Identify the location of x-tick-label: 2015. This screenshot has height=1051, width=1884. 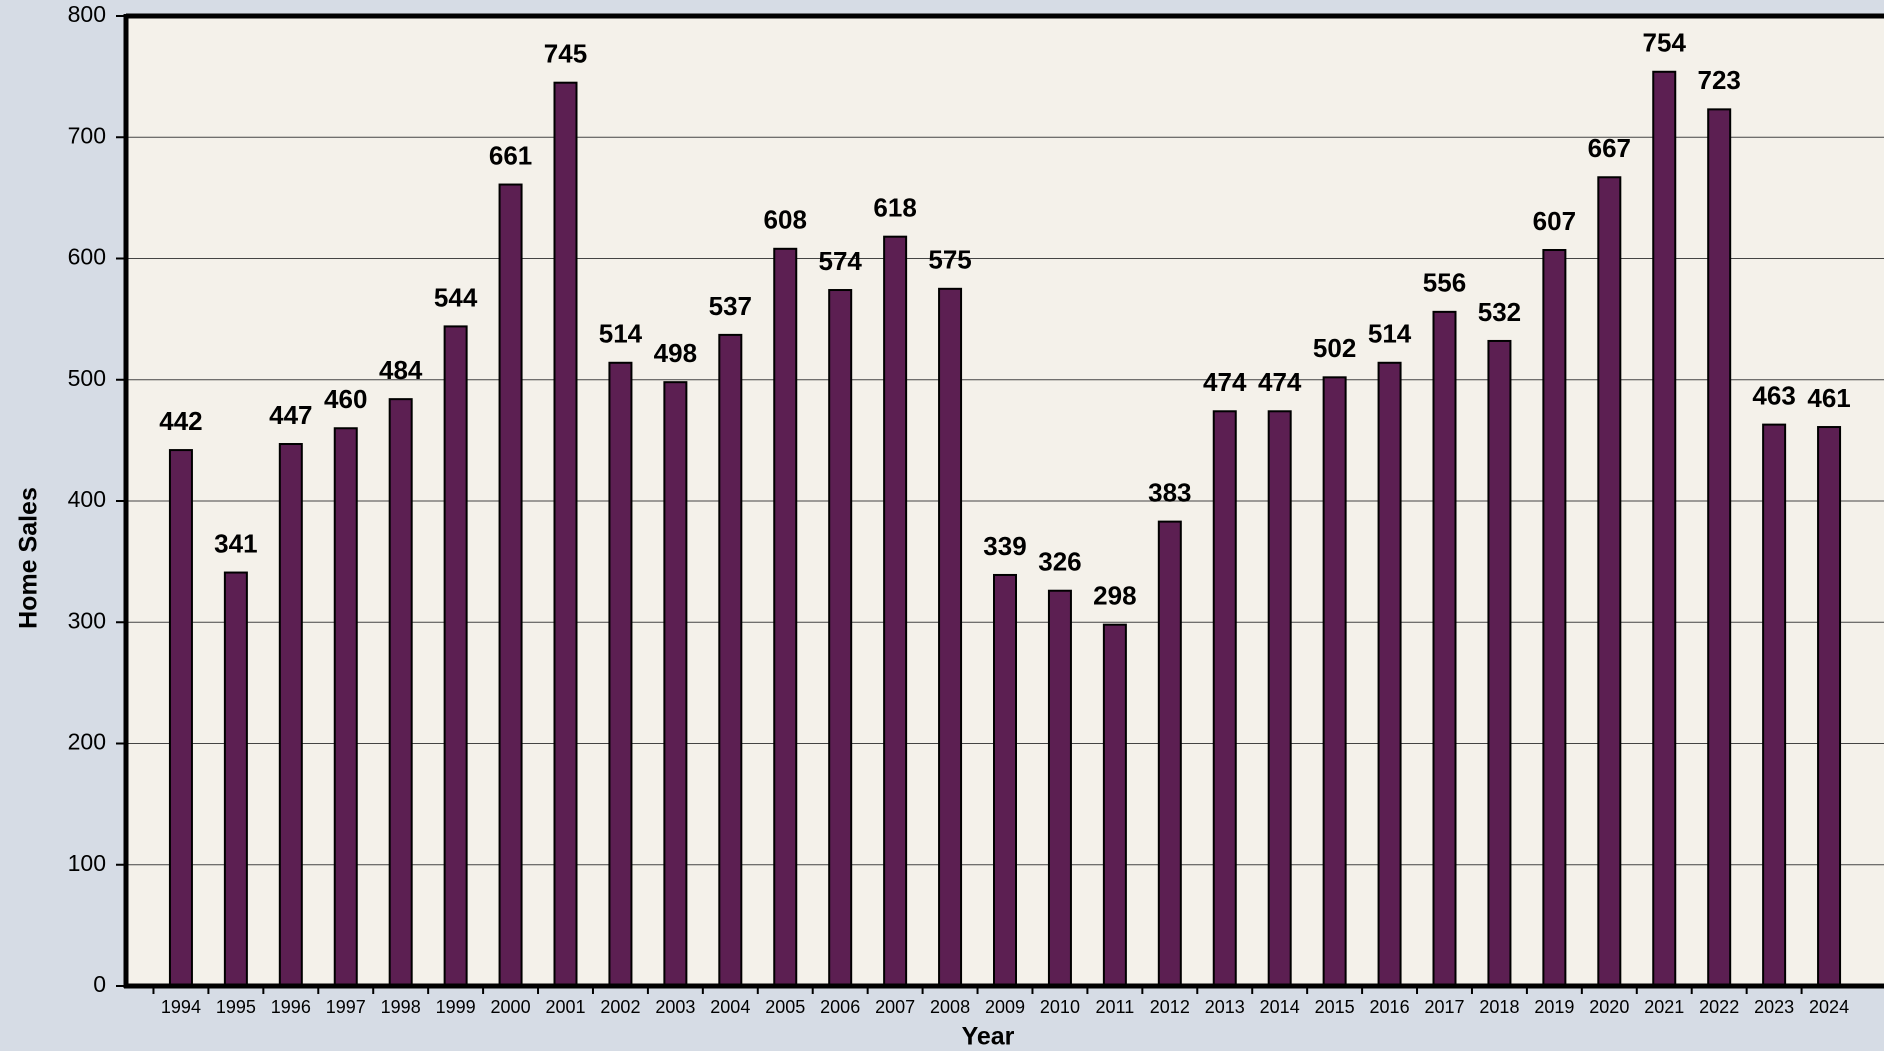
(1335, 1007).